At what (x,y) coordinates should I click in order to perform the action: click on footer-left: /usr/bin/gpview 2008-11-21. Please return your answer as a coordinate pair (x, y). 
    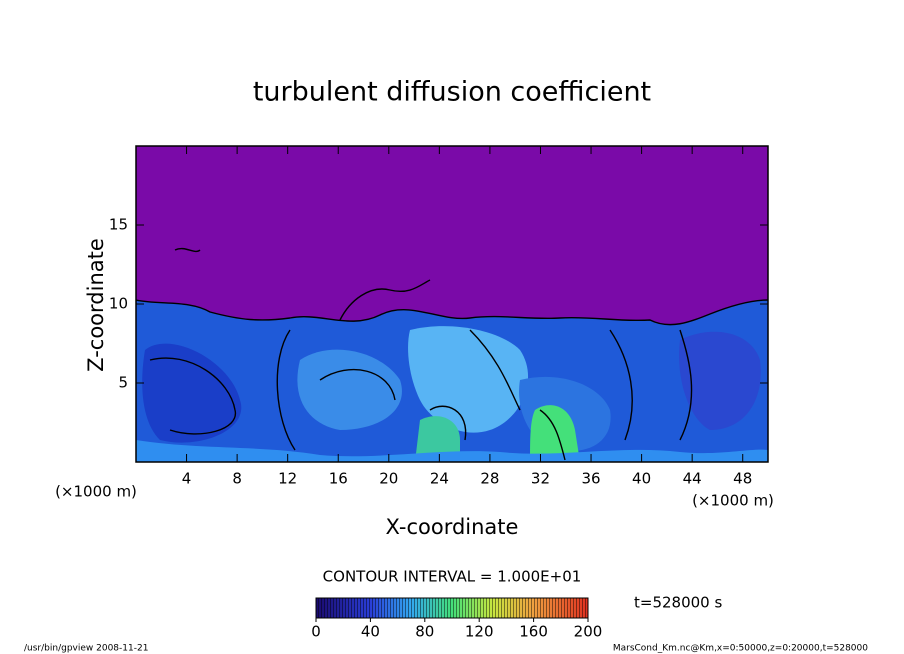
    Looking at the image, I should click on (86, 649).